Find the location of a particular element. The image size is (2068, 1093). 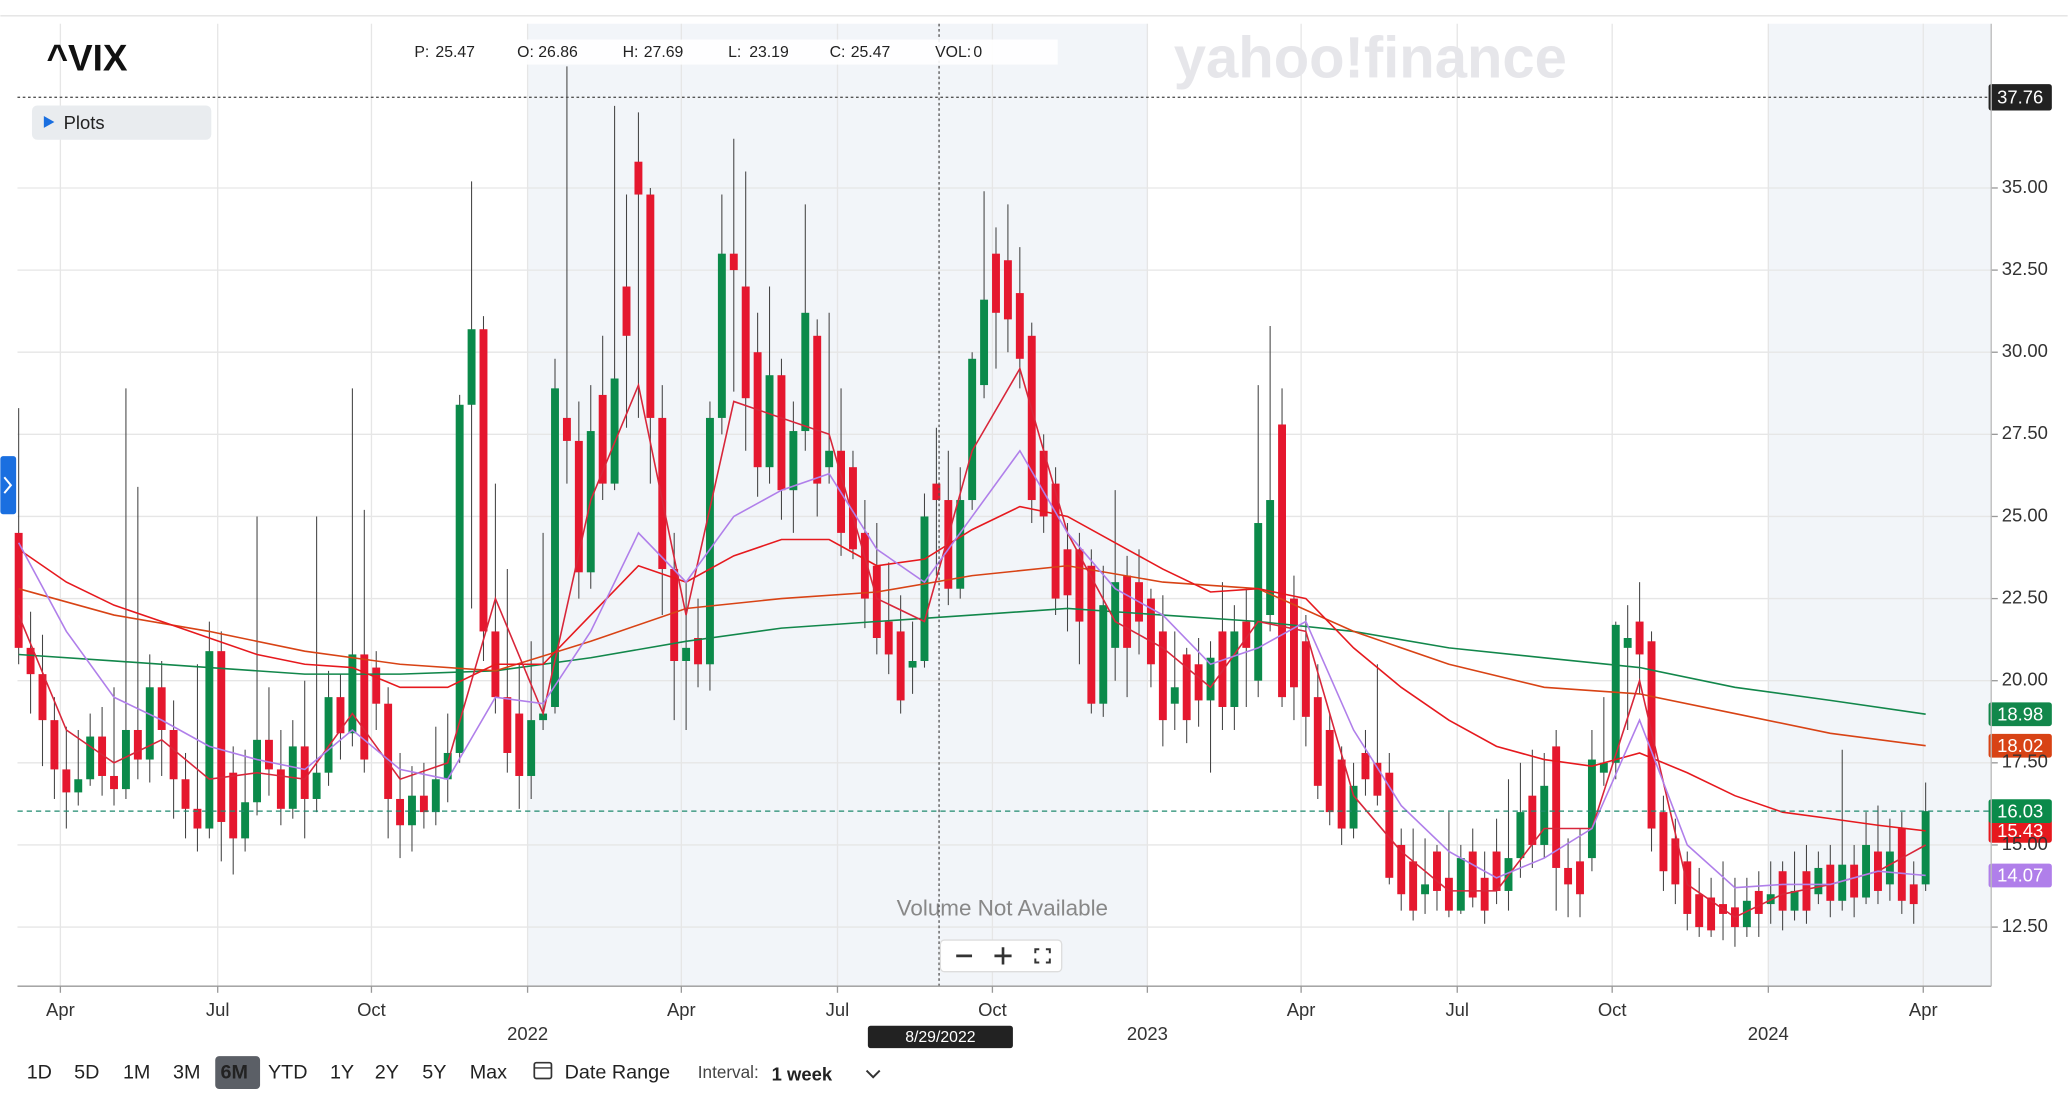

ohlc-label: C: is located at coordinates (838, 52).